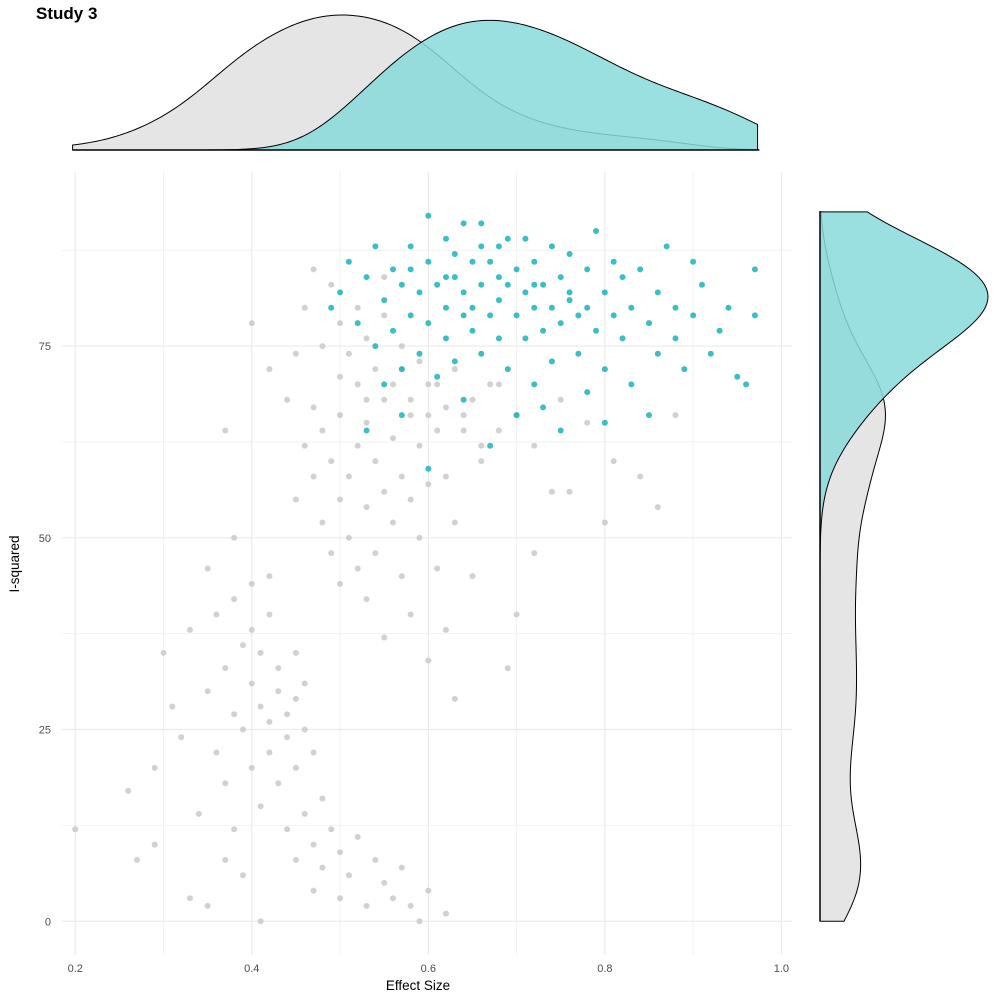 This screenshot has width=1000, height=1000. I want to click on y-tick-label: 25, so click(45, 731).